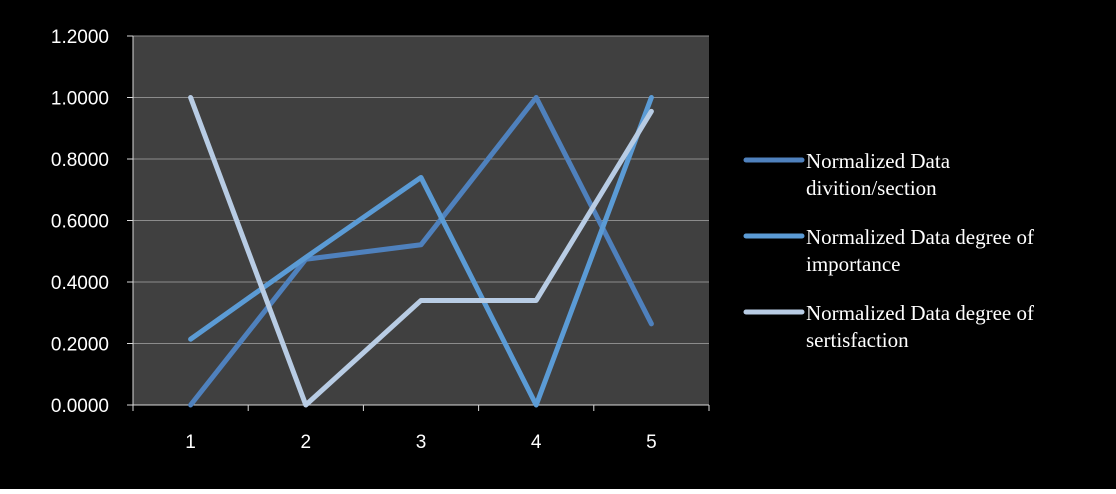  What do you see at coordinates (853, 264) in the screenshot?
I see `legend-label: importance` at bounding box center [853, 264].